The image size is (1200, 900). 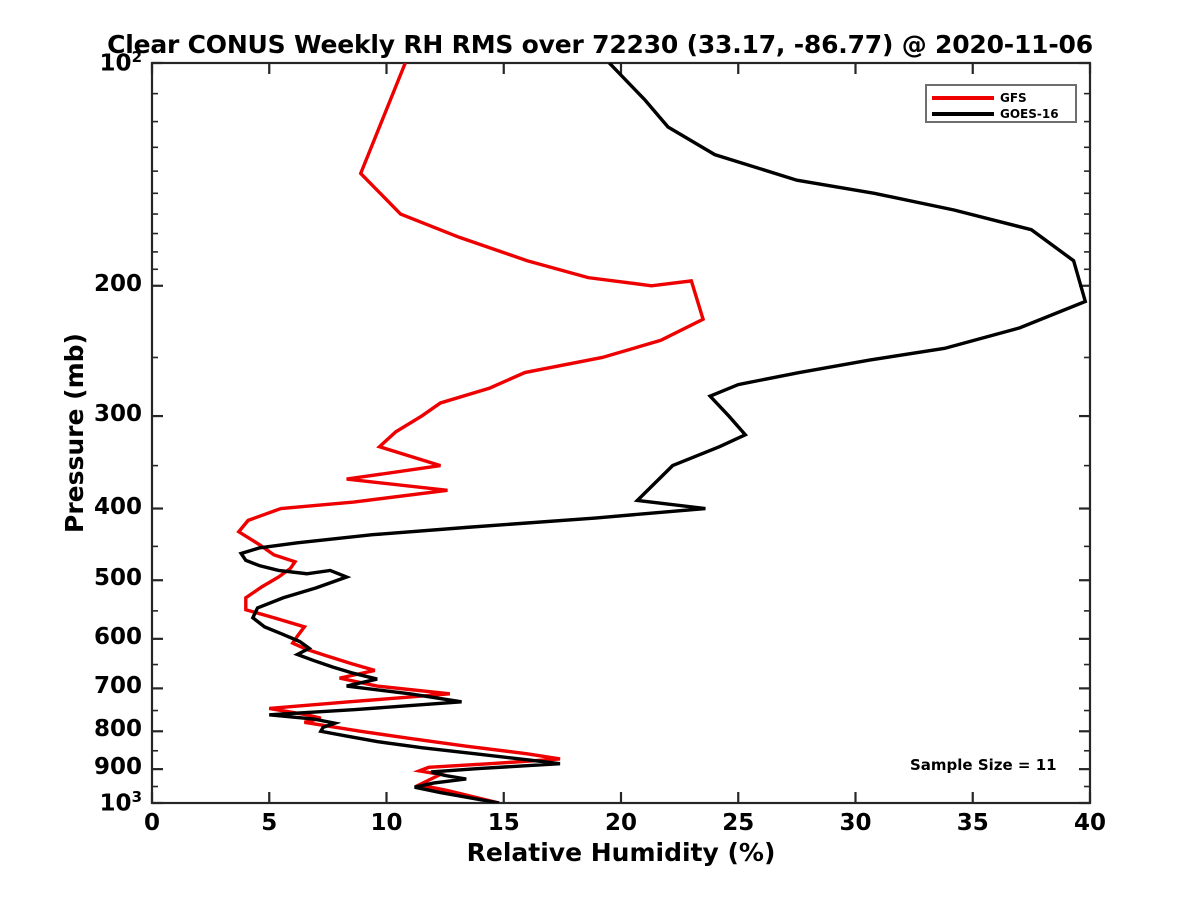 I want to click on legend-entry-gfs: GFS, so click(x=979, y=98).